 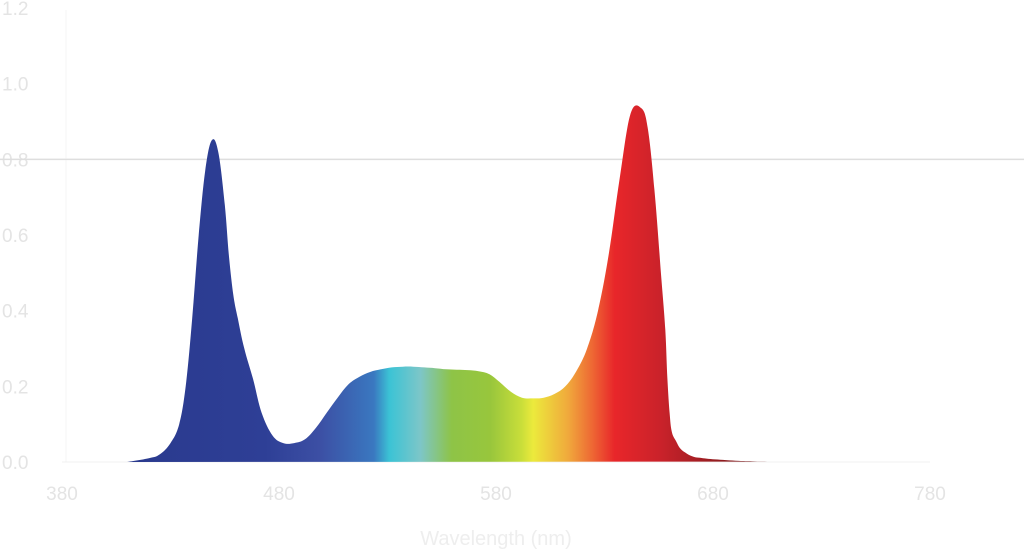 What do you see at coordinates (15, 10) in the screenshot?
I see `y-tick-label: 1.2` at bounding box center [15, 10].